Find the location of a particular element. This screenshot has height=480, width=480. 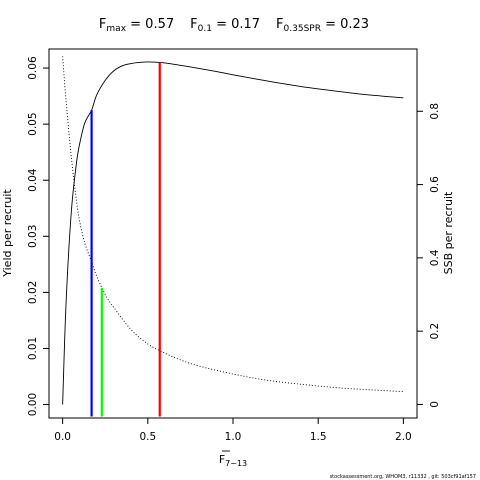

x-axis: 0.0 0.5 1.0 1.5 2.0 is located at coordinates (233, 430).